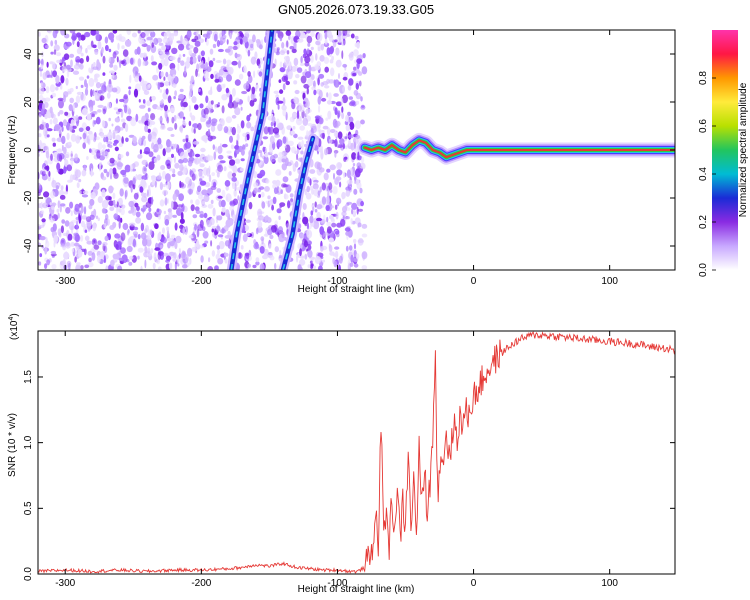 The image size is (750, 600). What do you see at coordinates (14, 326) in the screenshot?
I see `snr-y-multiplier: (x104)` at bounding box center [14, 326].